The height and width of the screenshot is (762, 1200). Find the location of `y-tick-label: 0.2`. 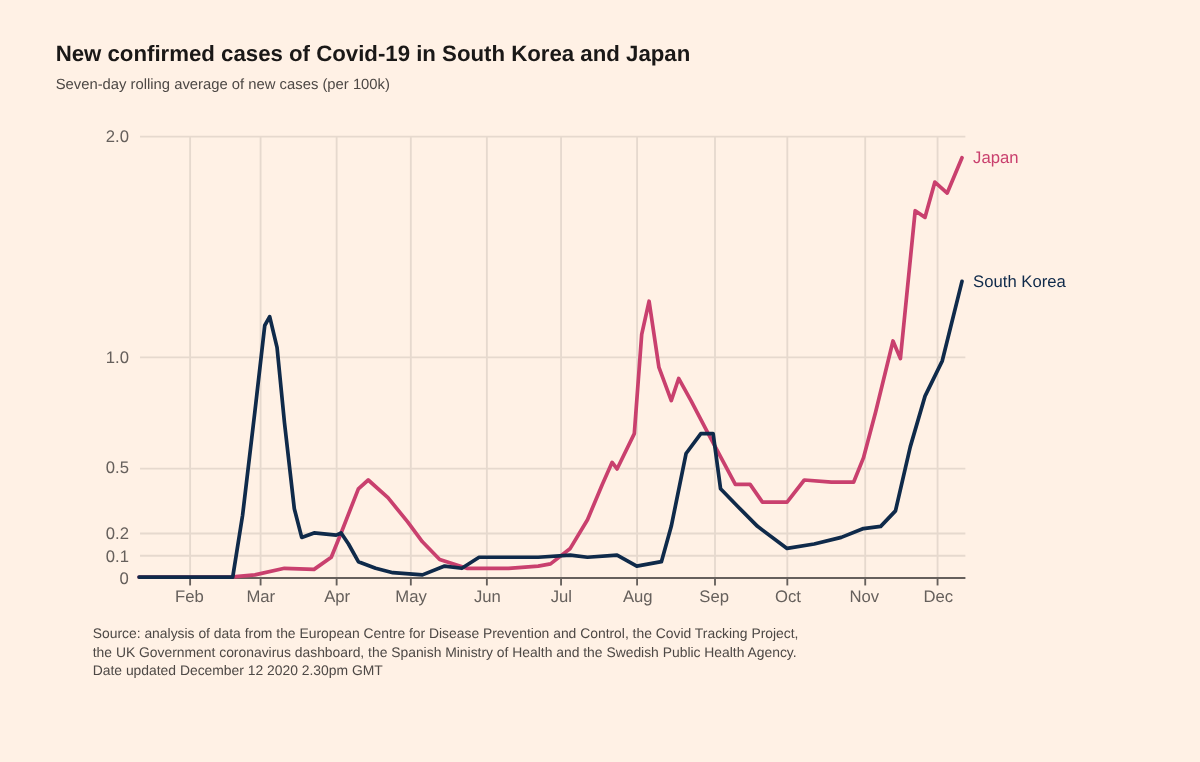

y-tick-label: 0.2 is located at coordinates (117, 533).